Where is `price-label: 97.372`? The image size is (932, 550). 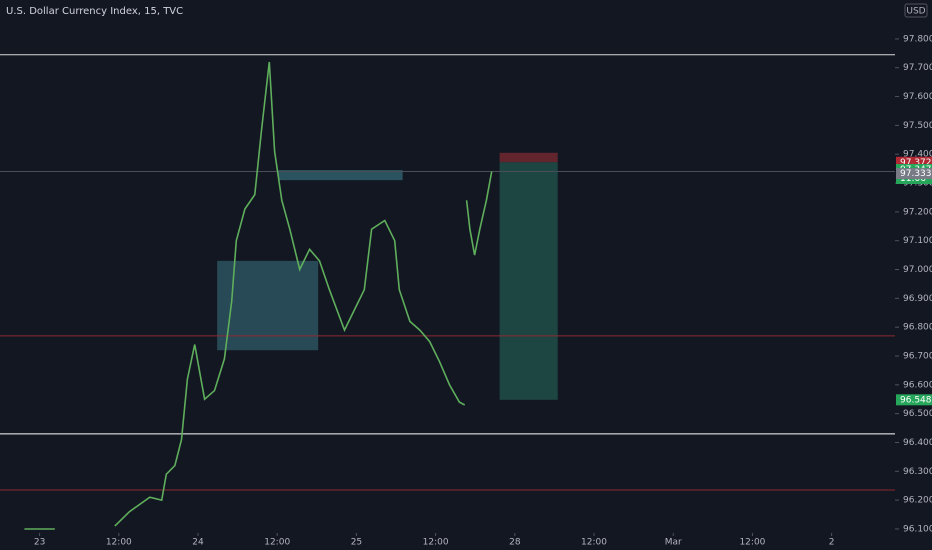 price-label: 97.372 is located at coordinates (916, 163).